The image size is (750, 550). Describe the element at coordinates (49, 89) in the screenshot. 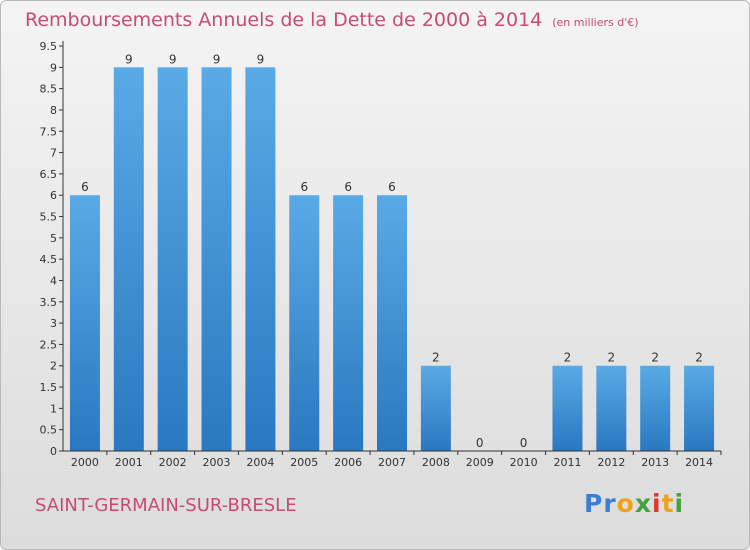

I see `y-tick-label: 8.5` at that location.